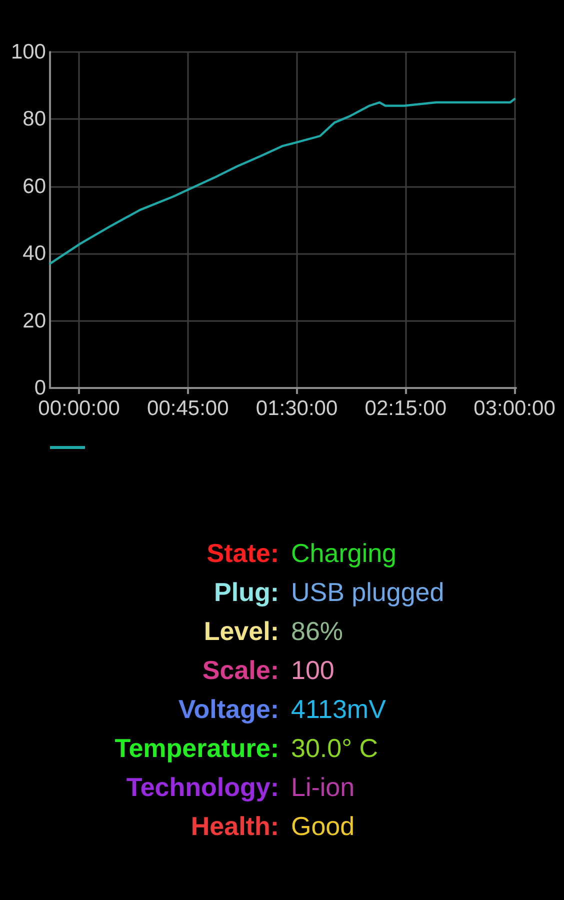 This screenshot has width=564, height=900. Describe the element at coordinates (405, 408) in the screenshot. I see `x-tick-label: 02:15:00` at that location.